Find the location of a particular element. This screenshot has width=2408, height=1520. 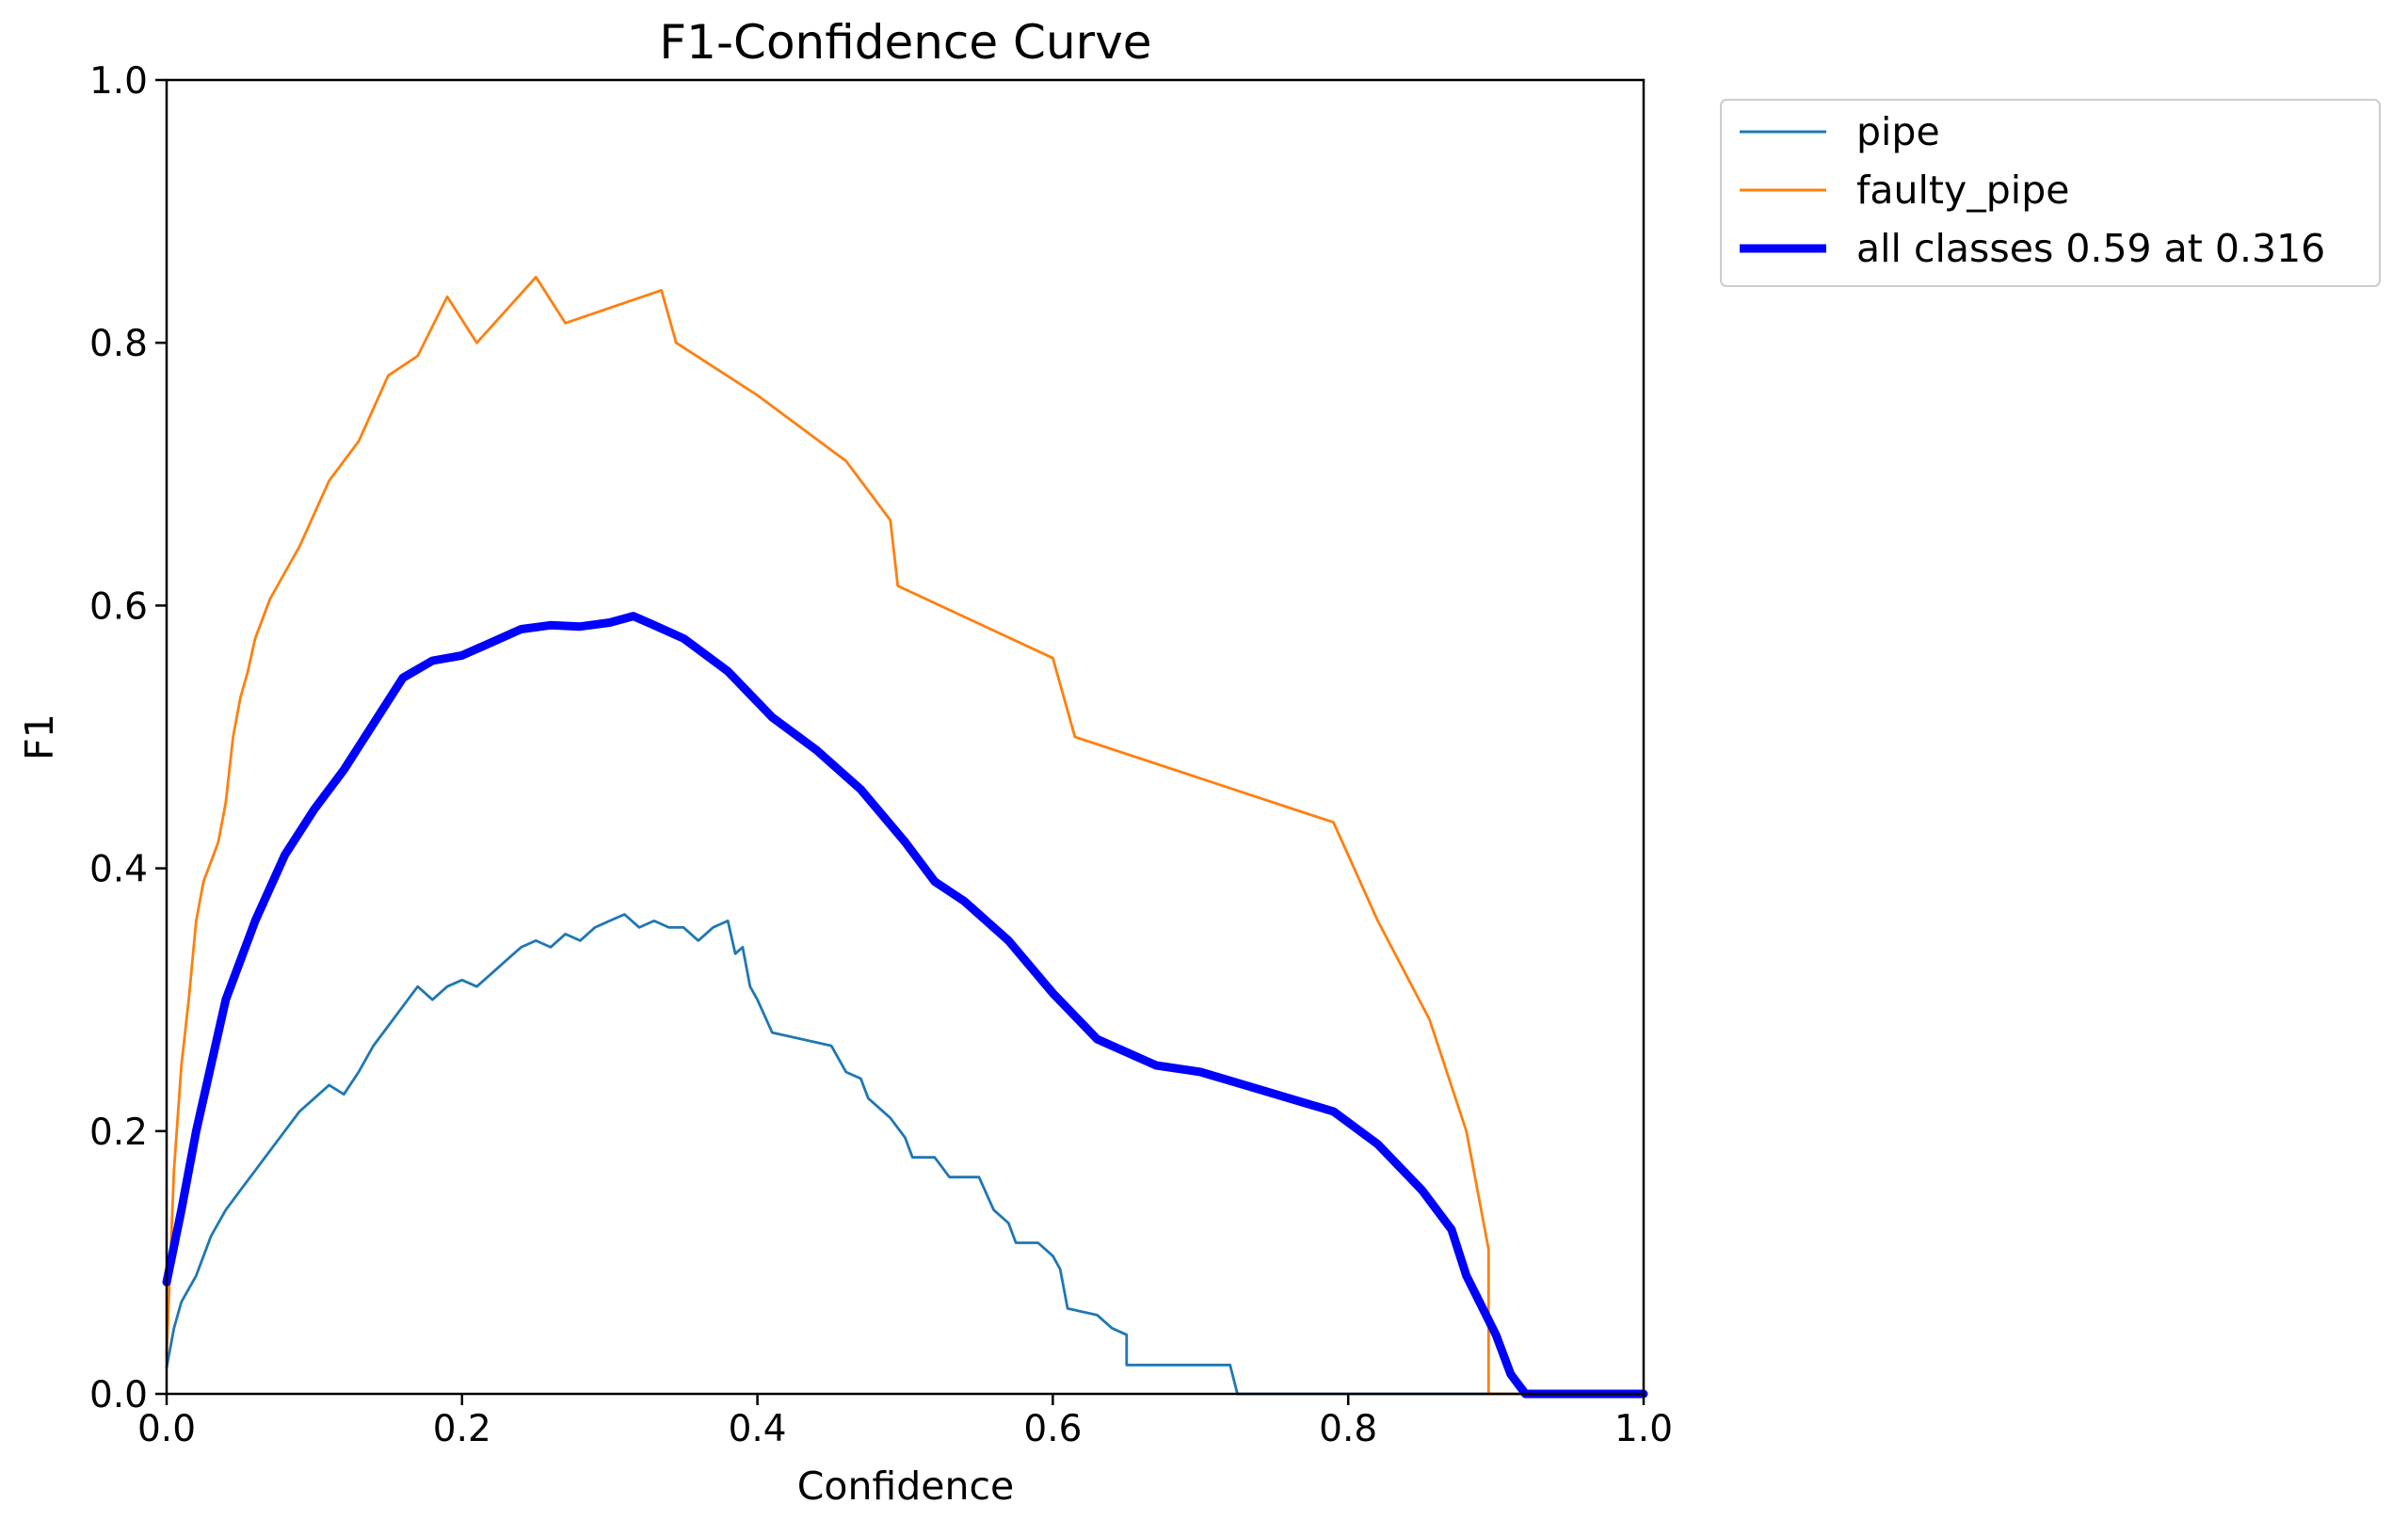

x-tick-label: 0.0 is located at coordinates (166, 1429).